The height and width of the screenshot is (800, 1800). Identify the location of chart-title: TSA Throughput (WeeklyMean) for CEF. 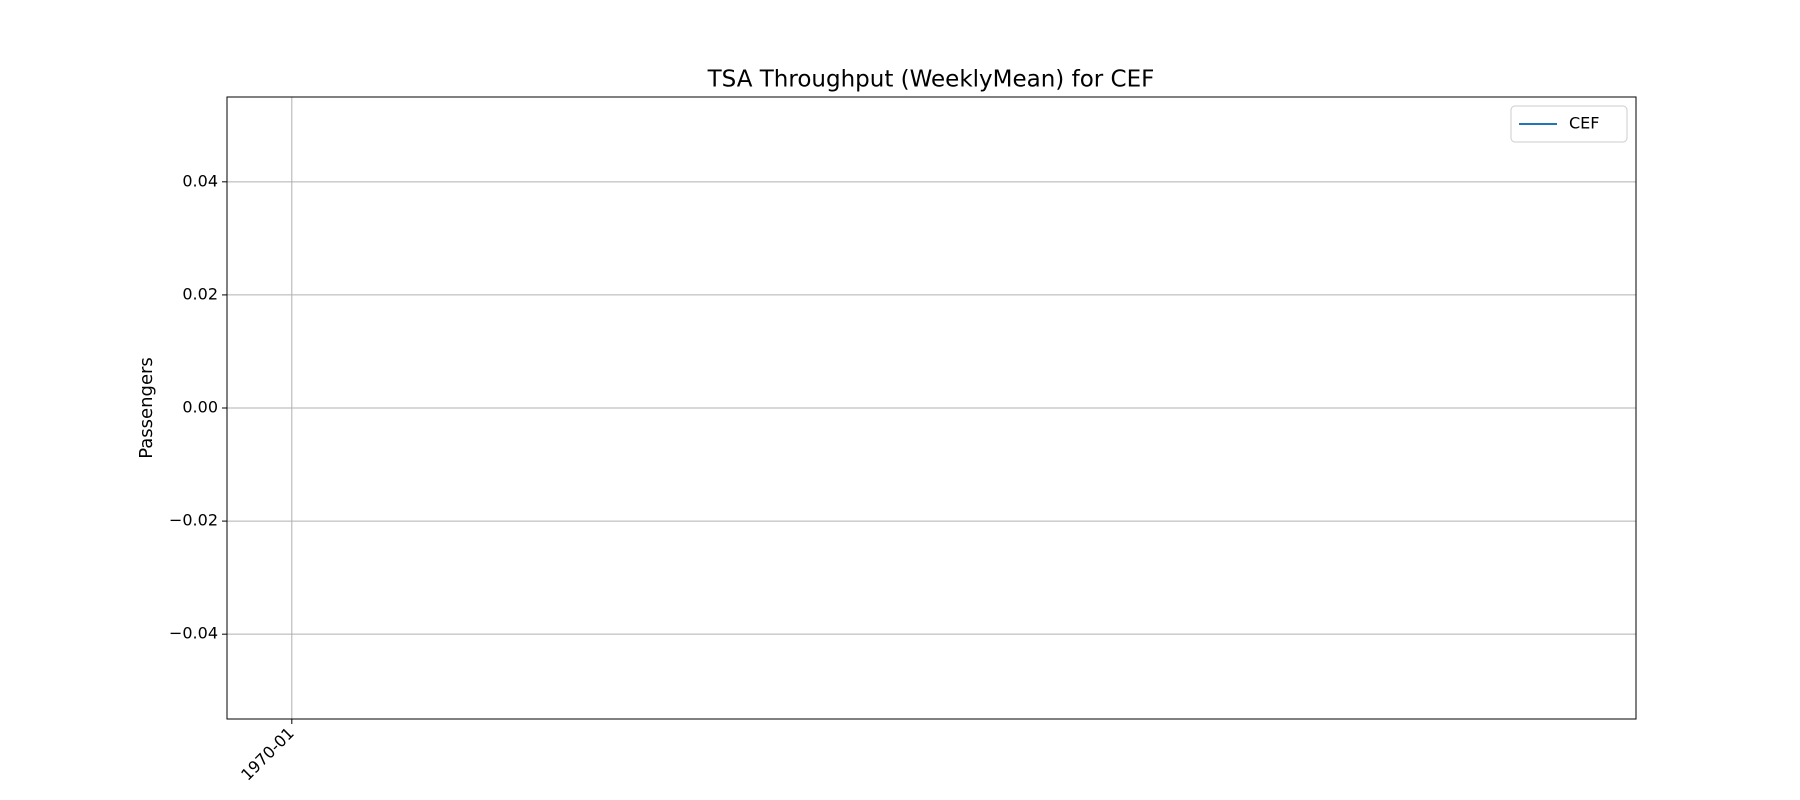
(931, 80).